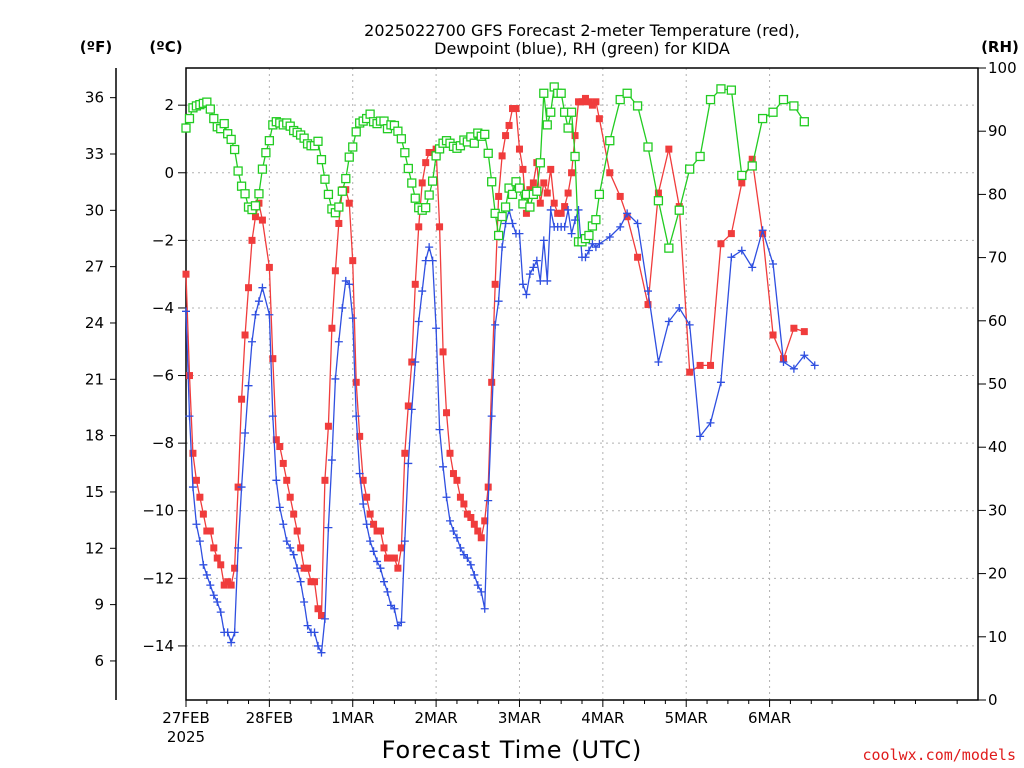  Describe the element at coordinates (997, 510) in the screenshot. I see `rh-tick-label: 30` at that location.